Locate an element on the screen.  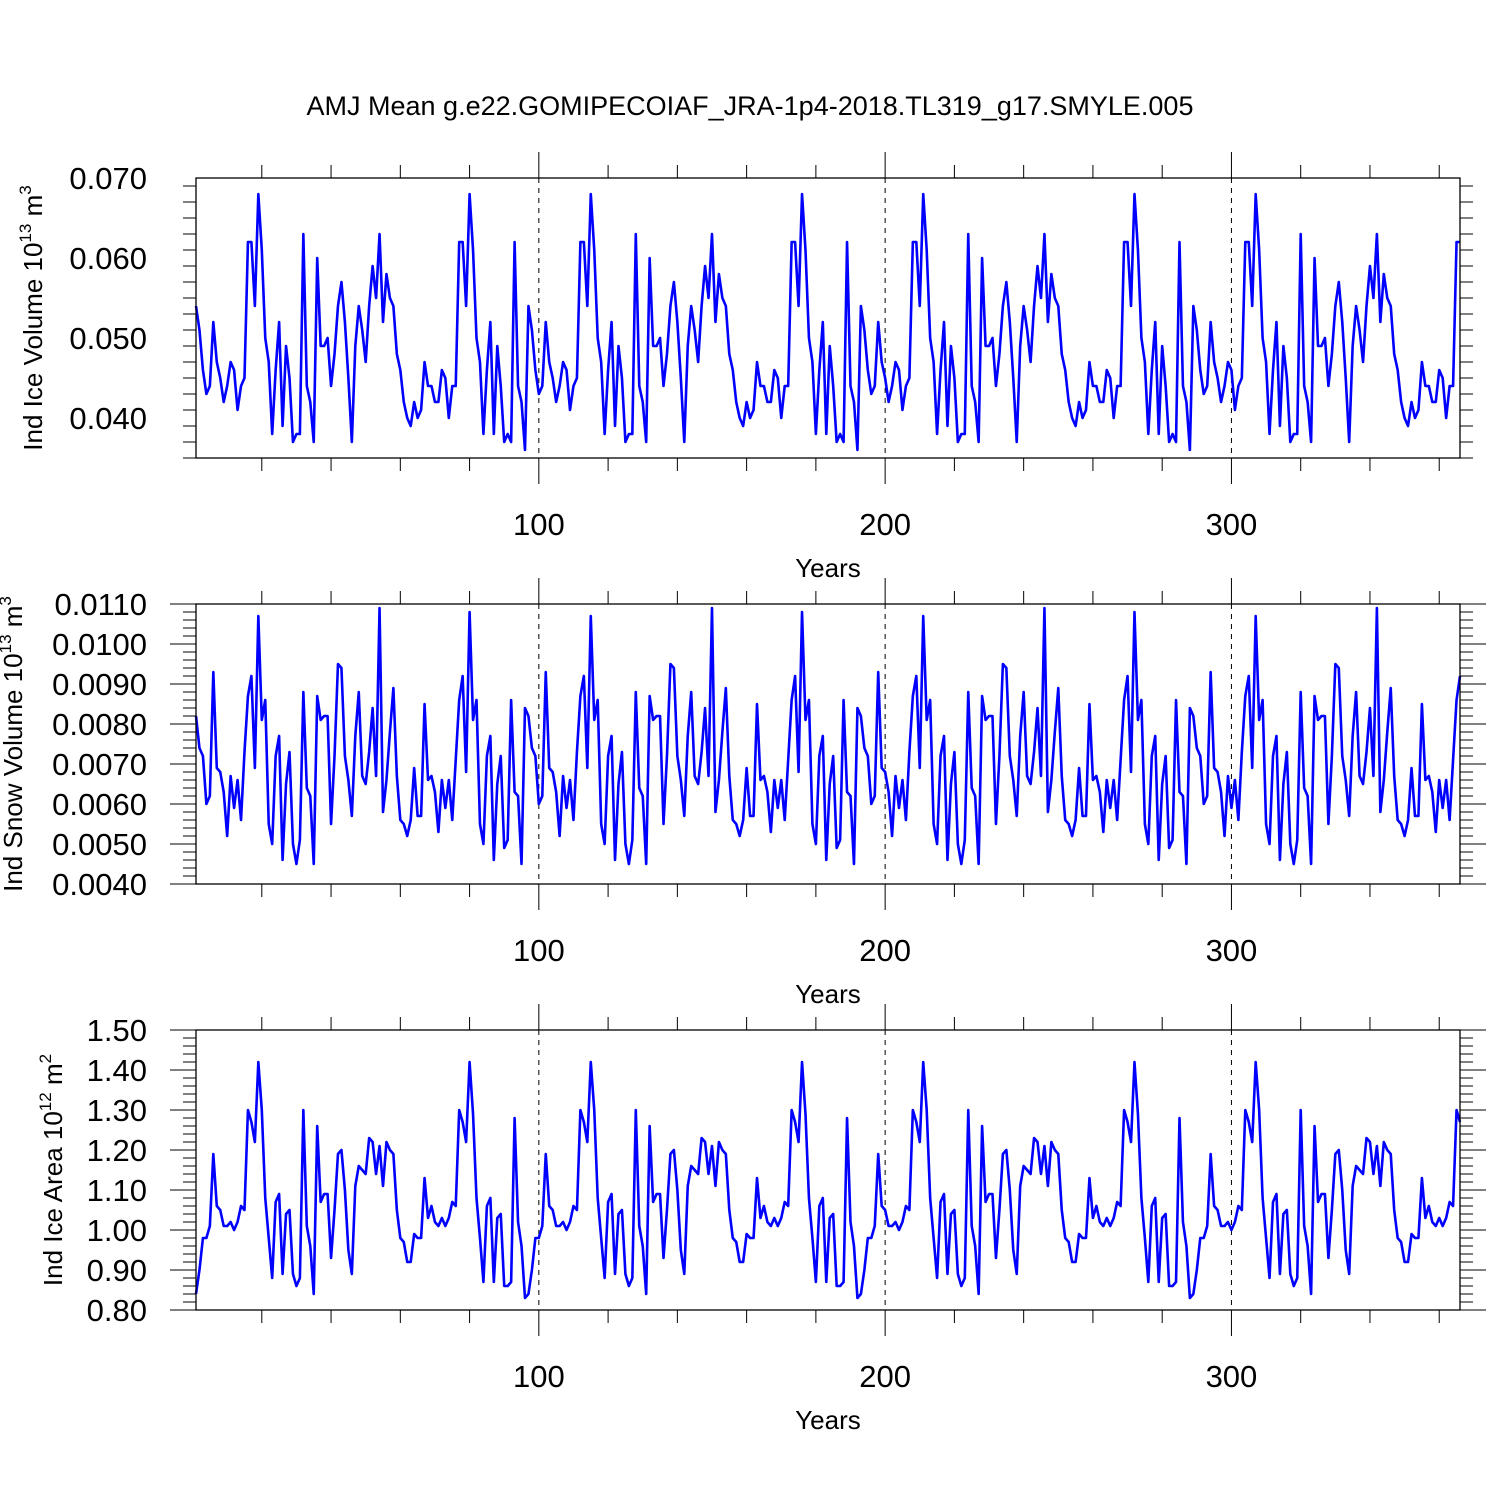
y-tick-label: 1.20 is located at coordinates (117, 1150).